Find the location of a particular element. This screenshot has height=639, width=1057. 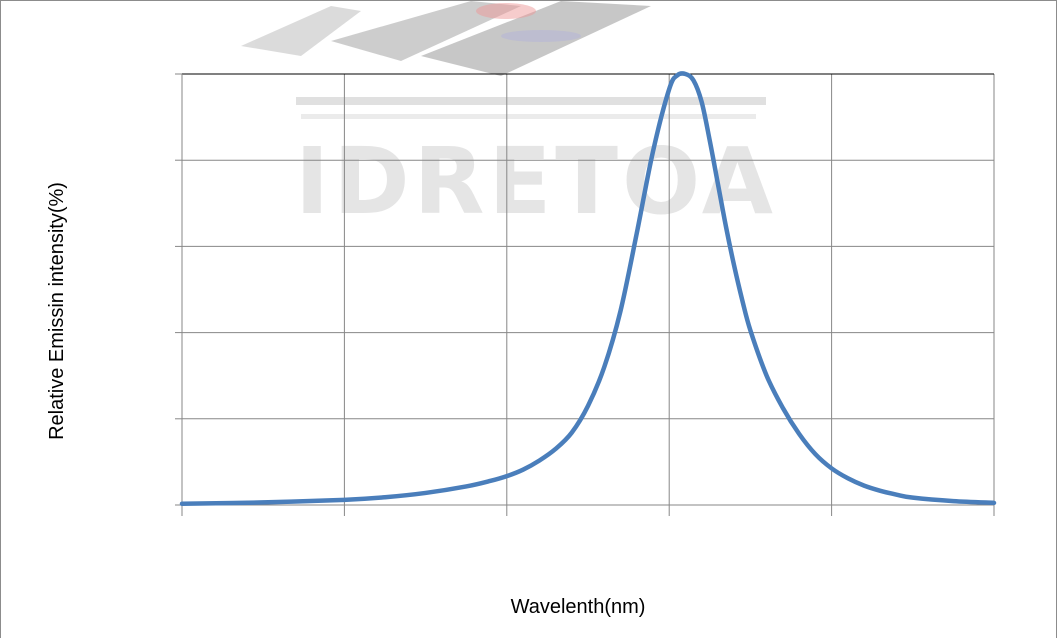

watermark-red-accent is located at coordinates (506, 11).